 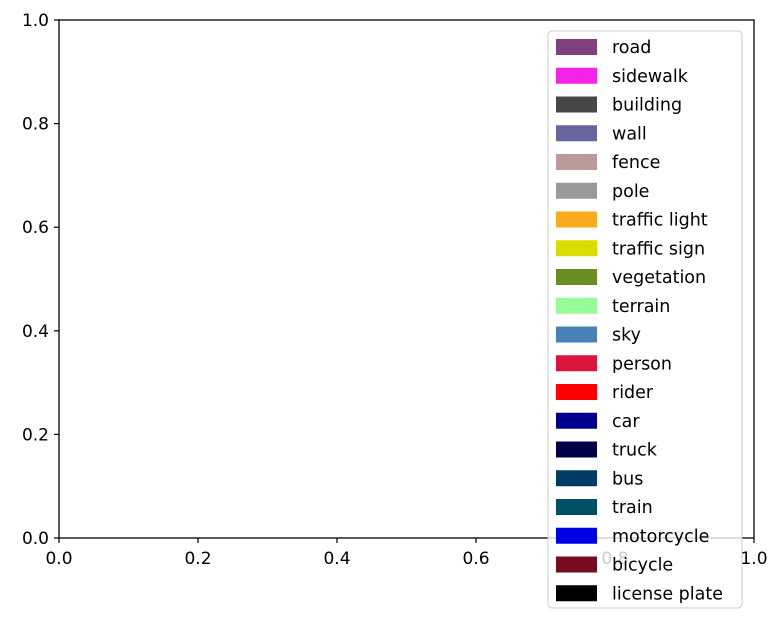 I want to click on legend-label: bicycle, so click(x=642, y=566).